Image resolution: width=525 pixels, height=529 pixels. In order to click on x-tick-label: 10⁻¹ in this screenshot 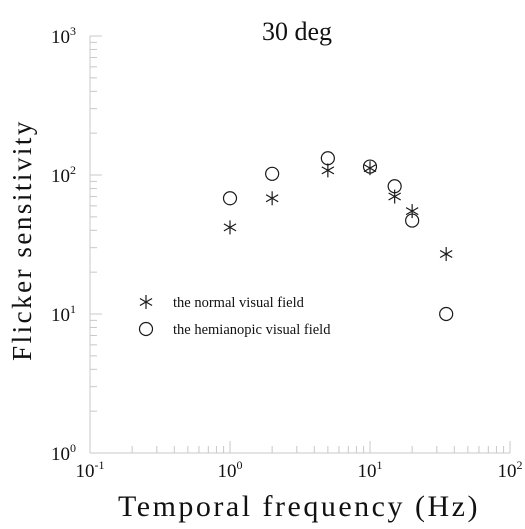, I will do `click(90, 470)`.